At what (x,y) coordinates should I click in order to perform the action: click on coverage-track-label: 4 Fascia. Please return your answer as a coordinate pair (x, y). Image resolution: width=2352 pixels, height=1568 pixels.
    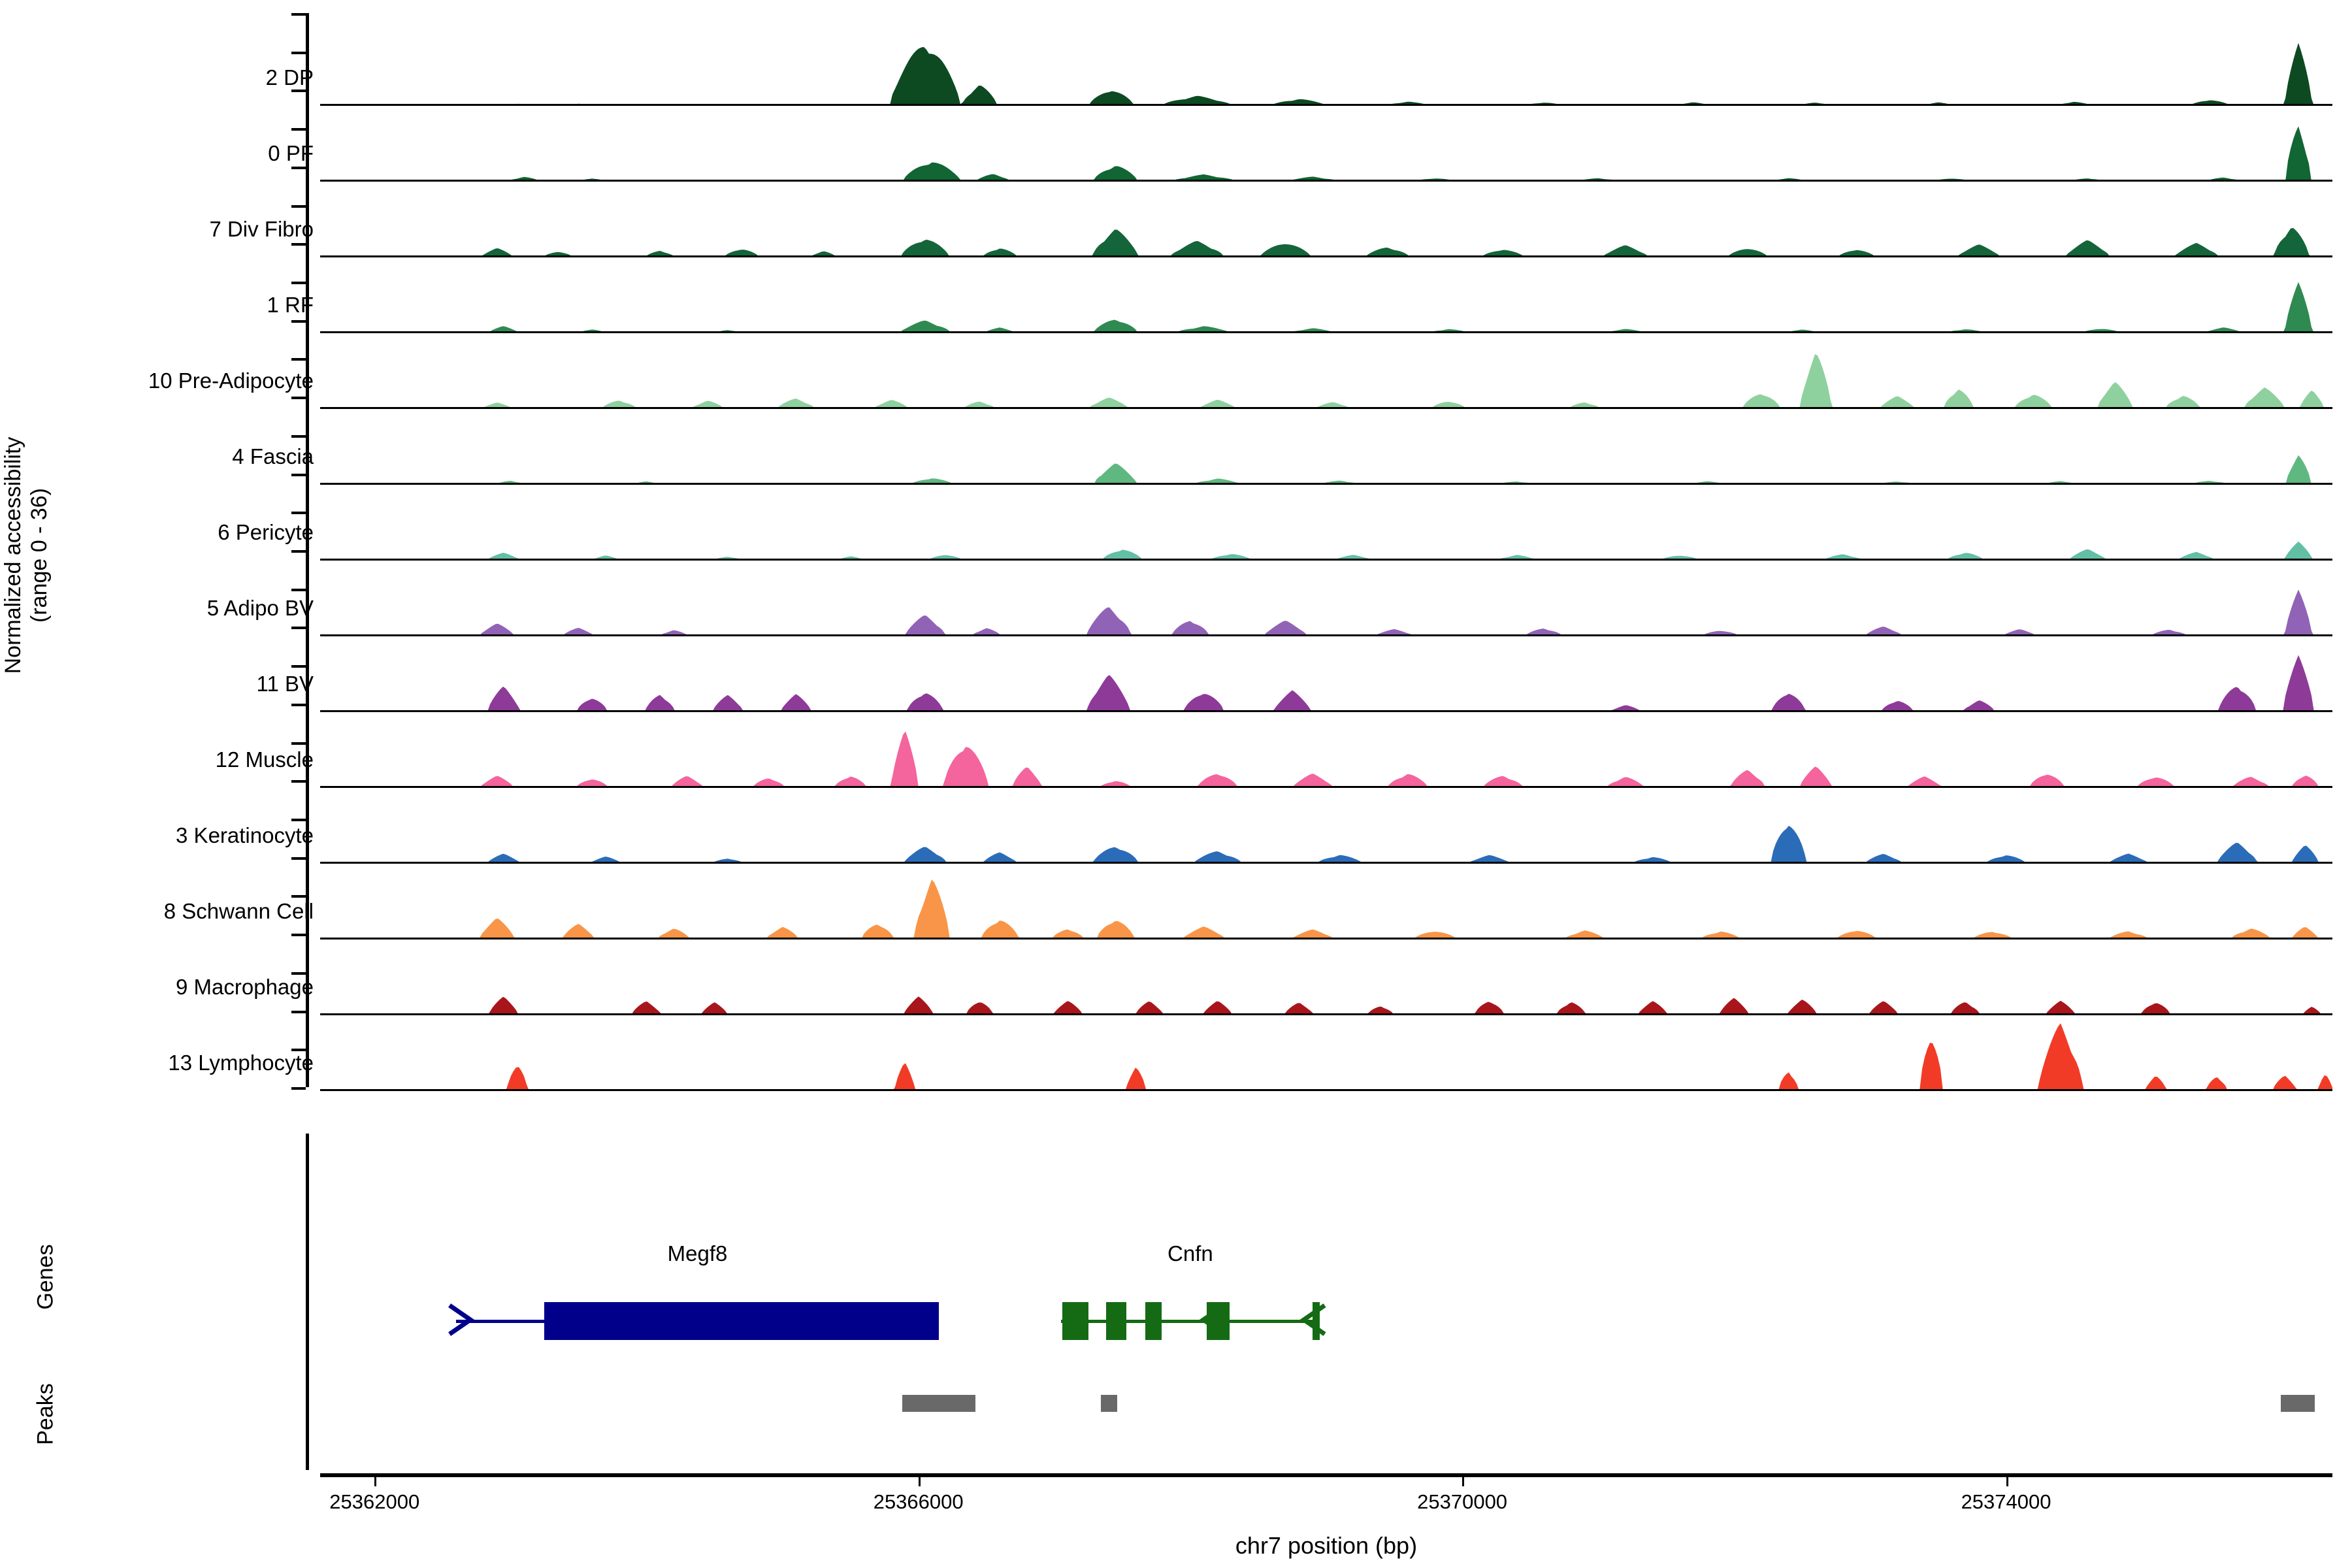
    Looking at the image, I should click on (273, 456).